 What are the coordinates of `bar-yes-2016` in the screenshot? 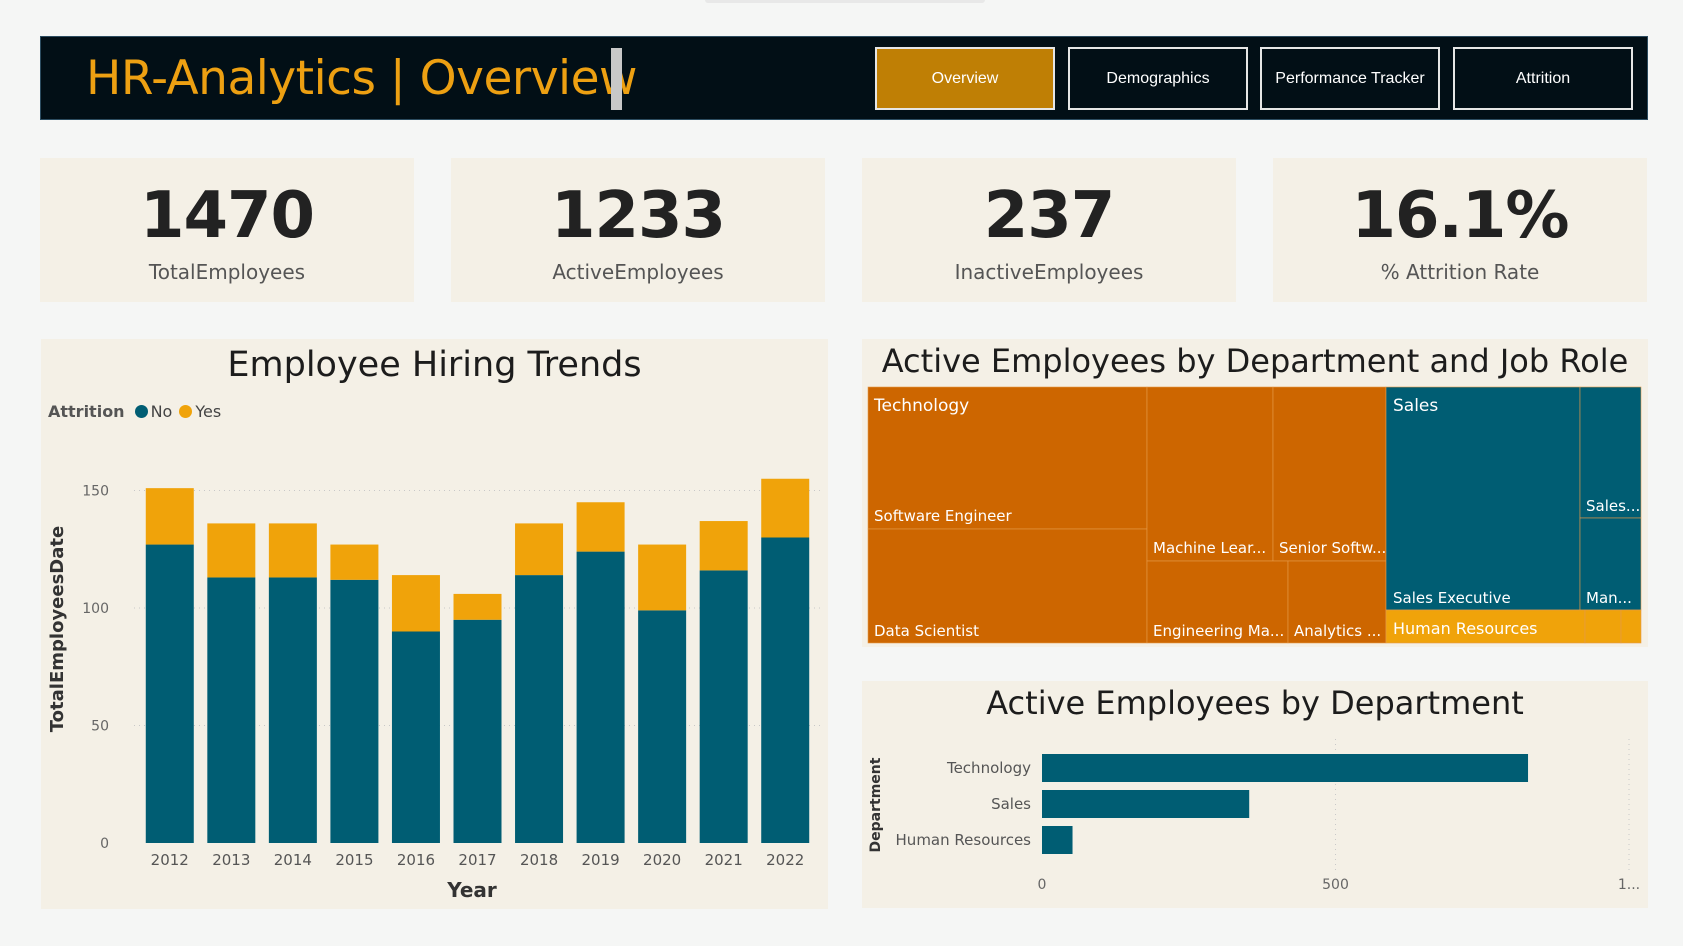 It's located at (415, 603).